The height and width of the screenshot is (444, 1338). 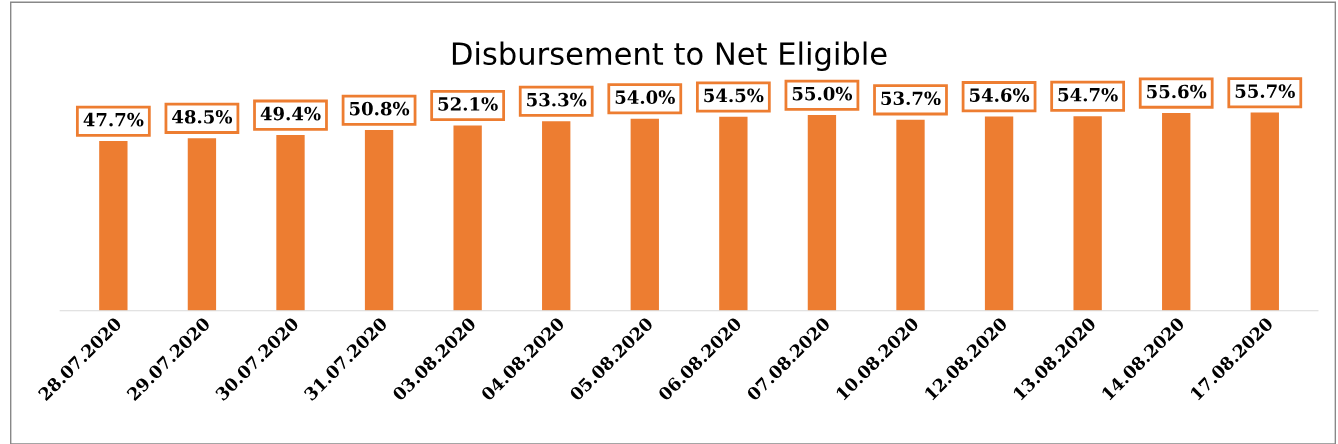 I want to click on data-label: 55.7%, so click(x=1265, y=91).